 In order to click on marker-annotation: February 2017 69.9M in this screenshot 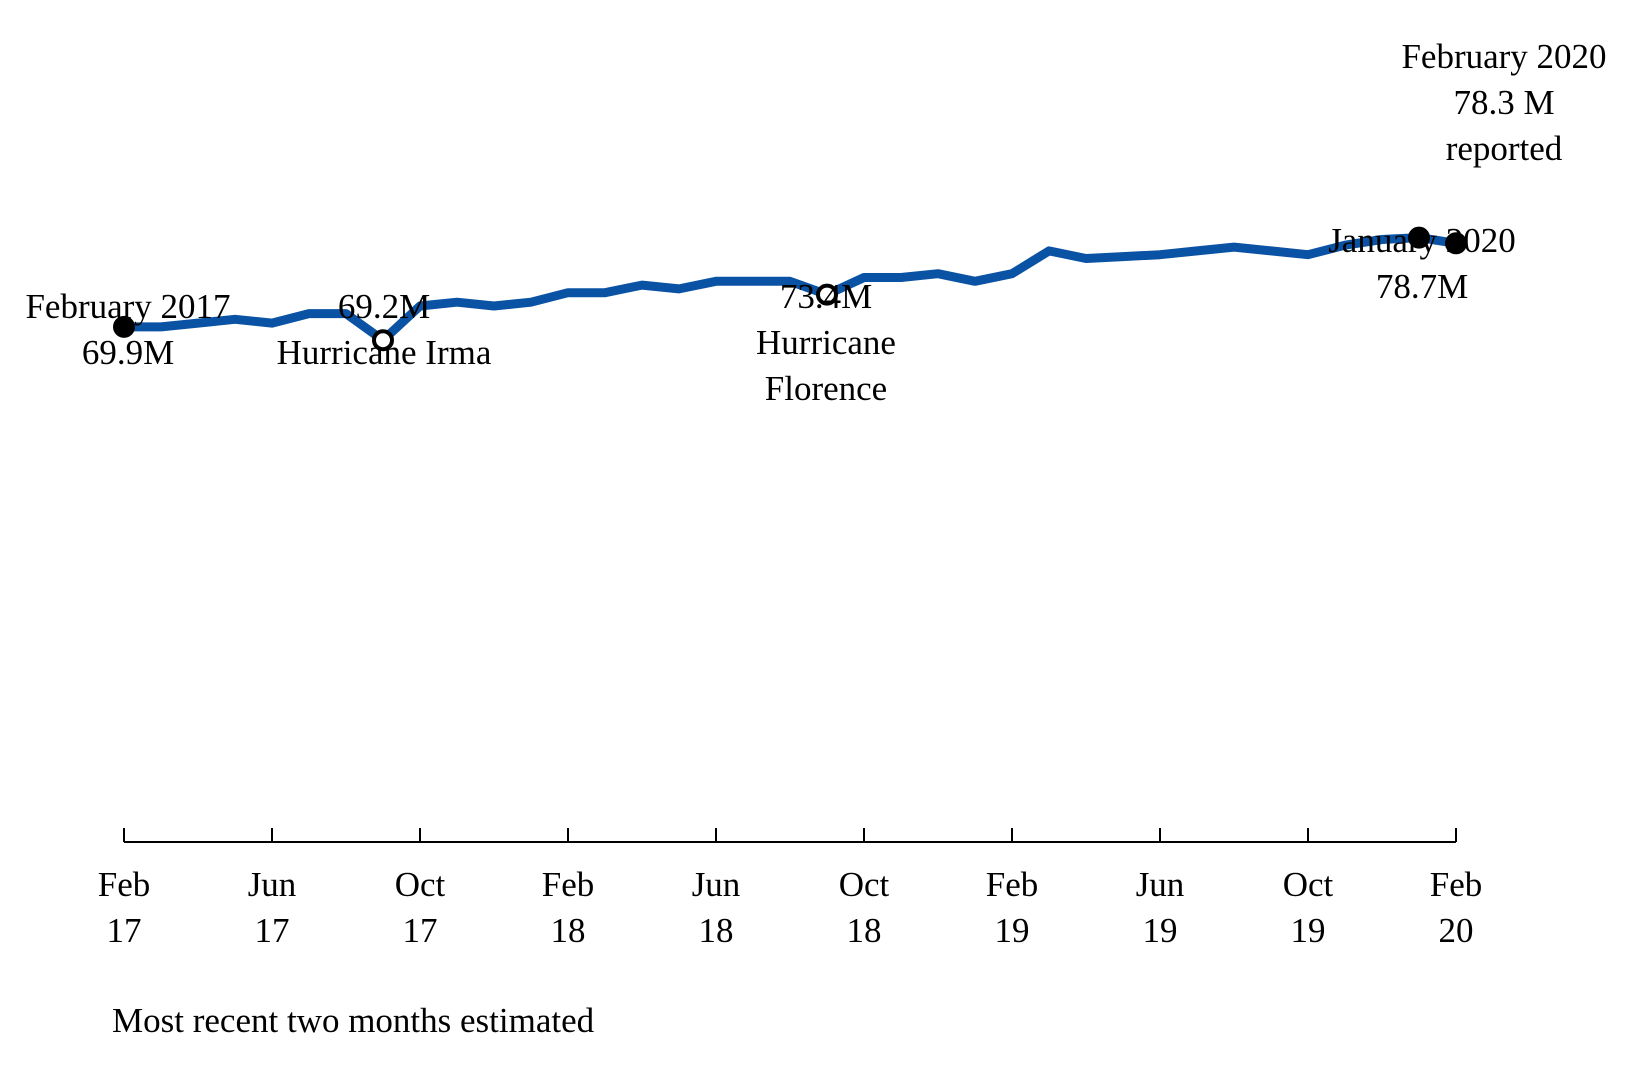, I will do `click(127, 329)`.